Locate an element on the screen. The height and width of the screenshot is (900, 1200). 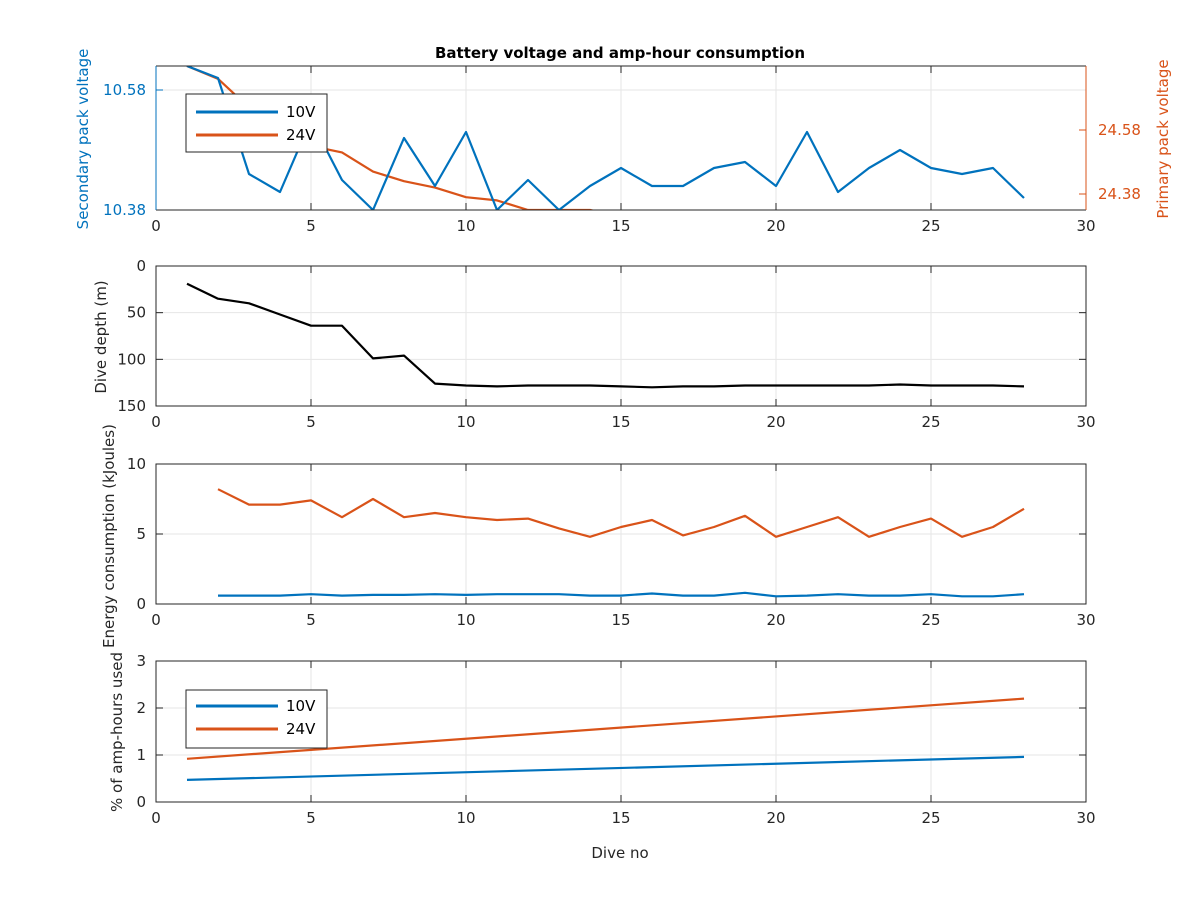
x-axis-label: Dive no is located at coordinates (619, 853).